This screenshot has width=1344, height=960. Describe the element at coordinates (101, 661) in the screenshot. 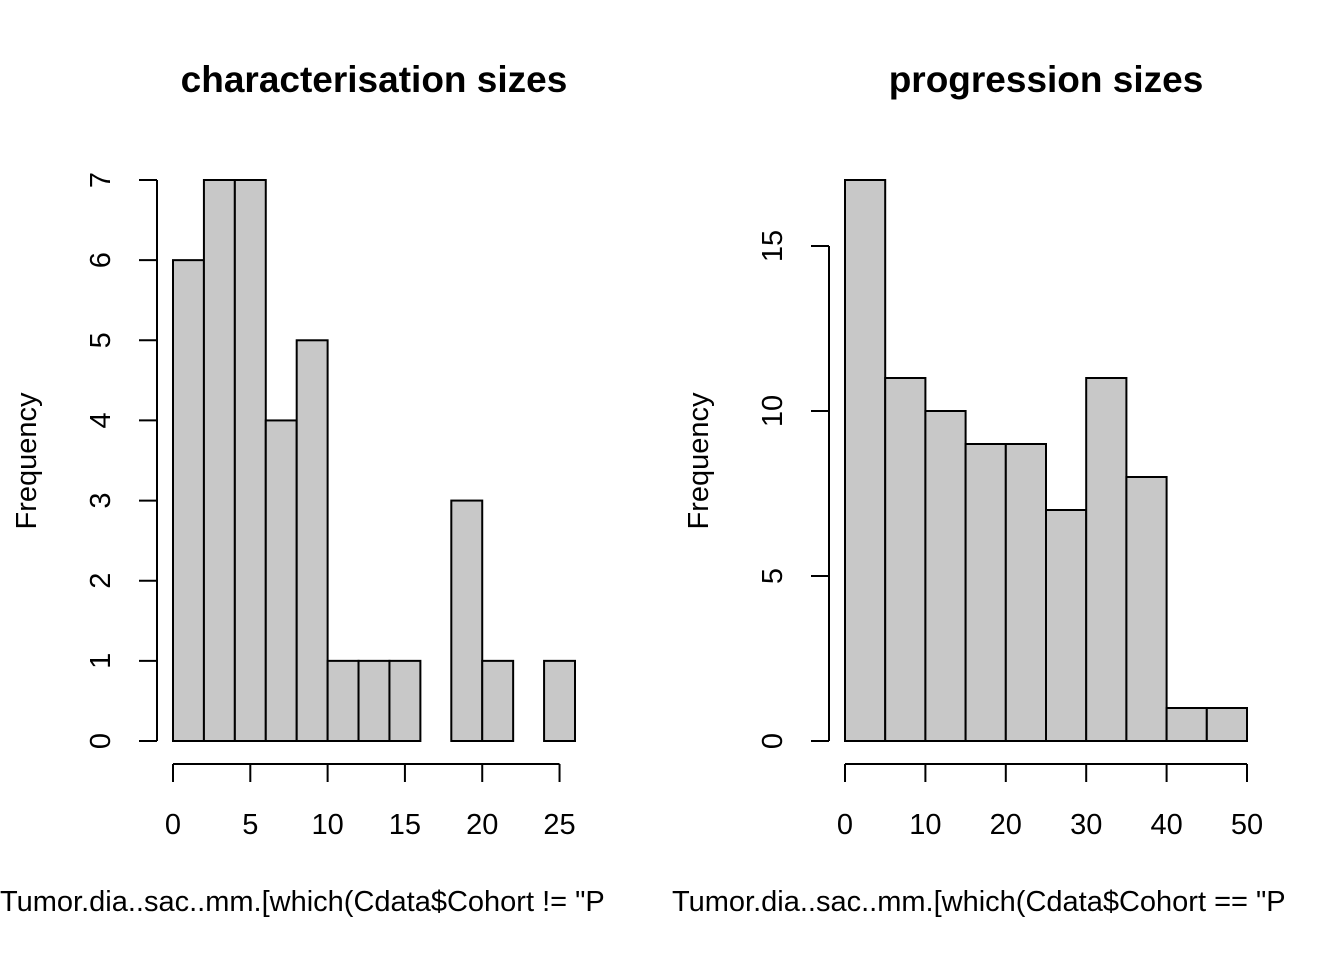

I see `y-tick-label: 1` at that location.